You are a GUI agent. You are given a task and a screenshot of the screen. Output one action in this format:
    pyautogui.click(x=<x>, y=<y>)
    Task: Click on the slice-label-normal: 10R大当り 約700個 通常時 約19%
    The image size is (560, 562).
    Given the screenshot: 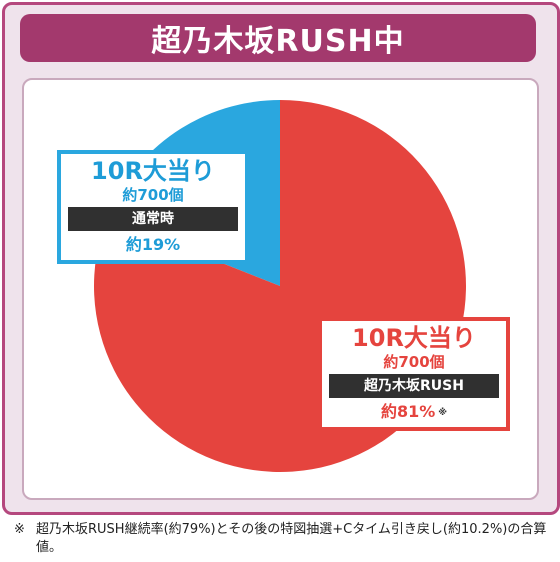 What is the action you would take?
    pyautogui.click(x=153, y=207)
    